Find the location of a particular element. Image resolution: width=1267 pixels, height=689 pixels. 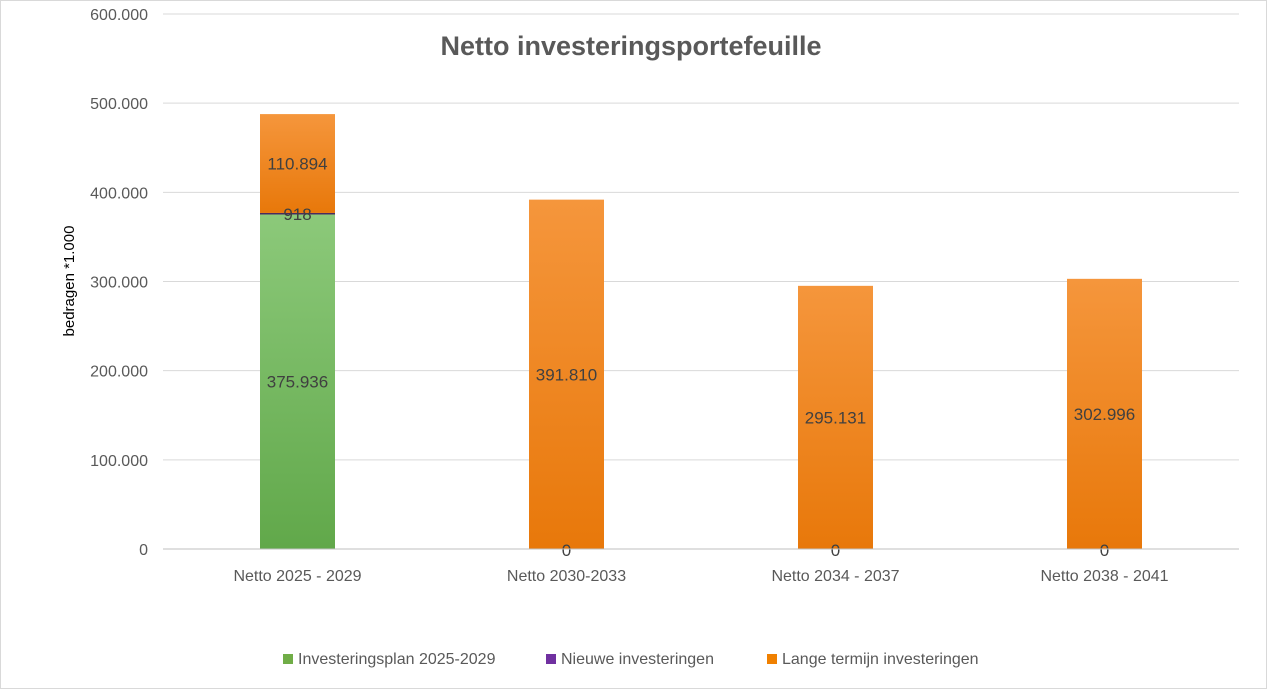

data-label: 302.996 is located at coordinates (1104, 414).